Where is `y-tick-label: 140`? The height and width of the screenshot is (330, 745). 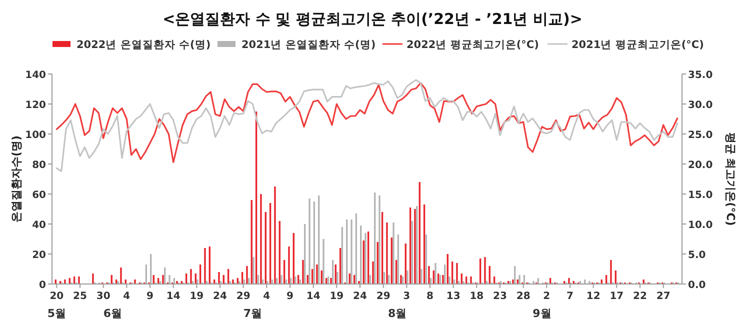
y-tick-label: 140 is located at coordinates (35, 75).